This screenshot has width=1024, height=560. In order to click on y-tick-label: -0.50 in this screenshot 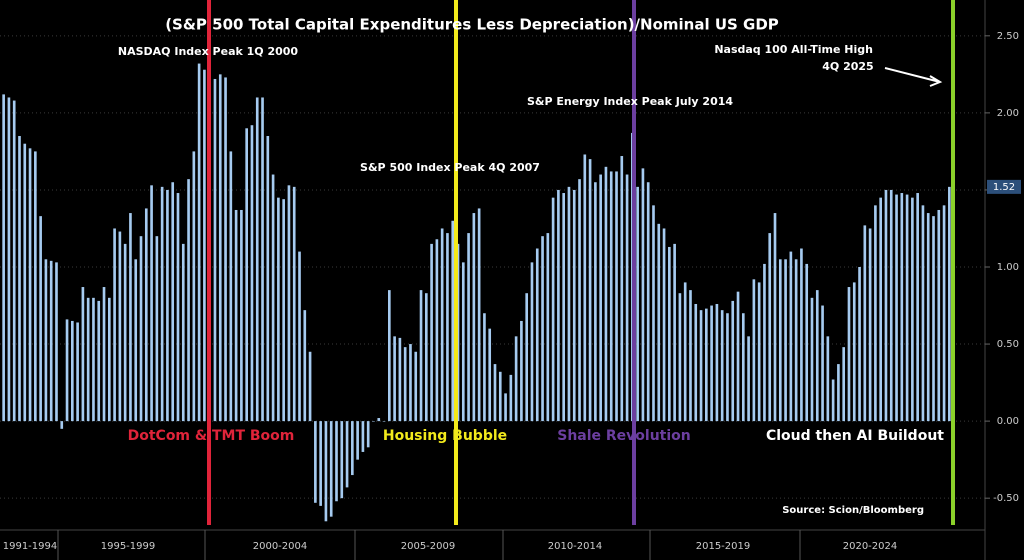, I will do `click(1006, 498)`.